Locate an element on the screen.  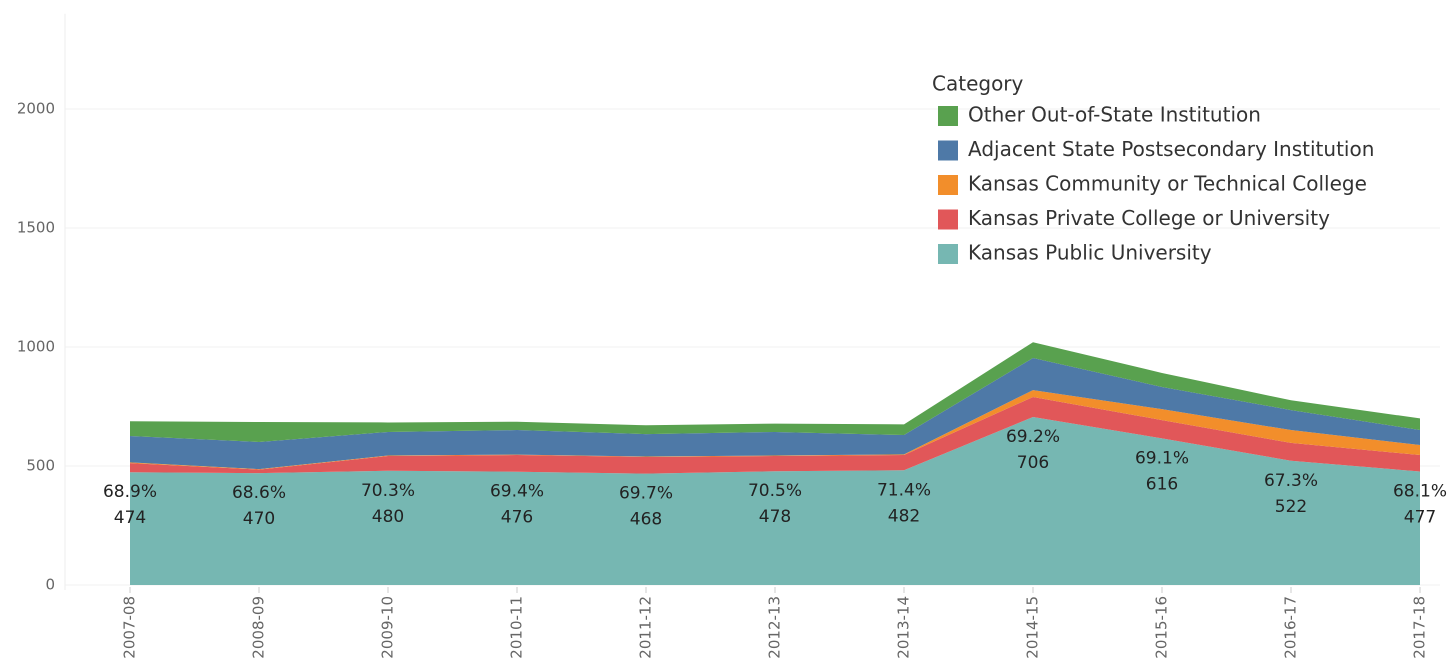
value-label: 616 is located at coordinates (1162, 484).